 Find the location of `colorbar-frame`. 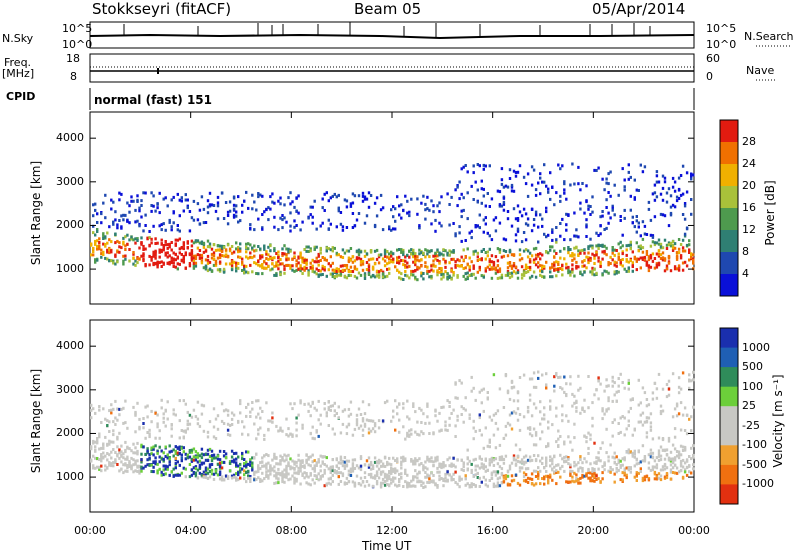

colorbar-frame is located at coordinates (729, 416).